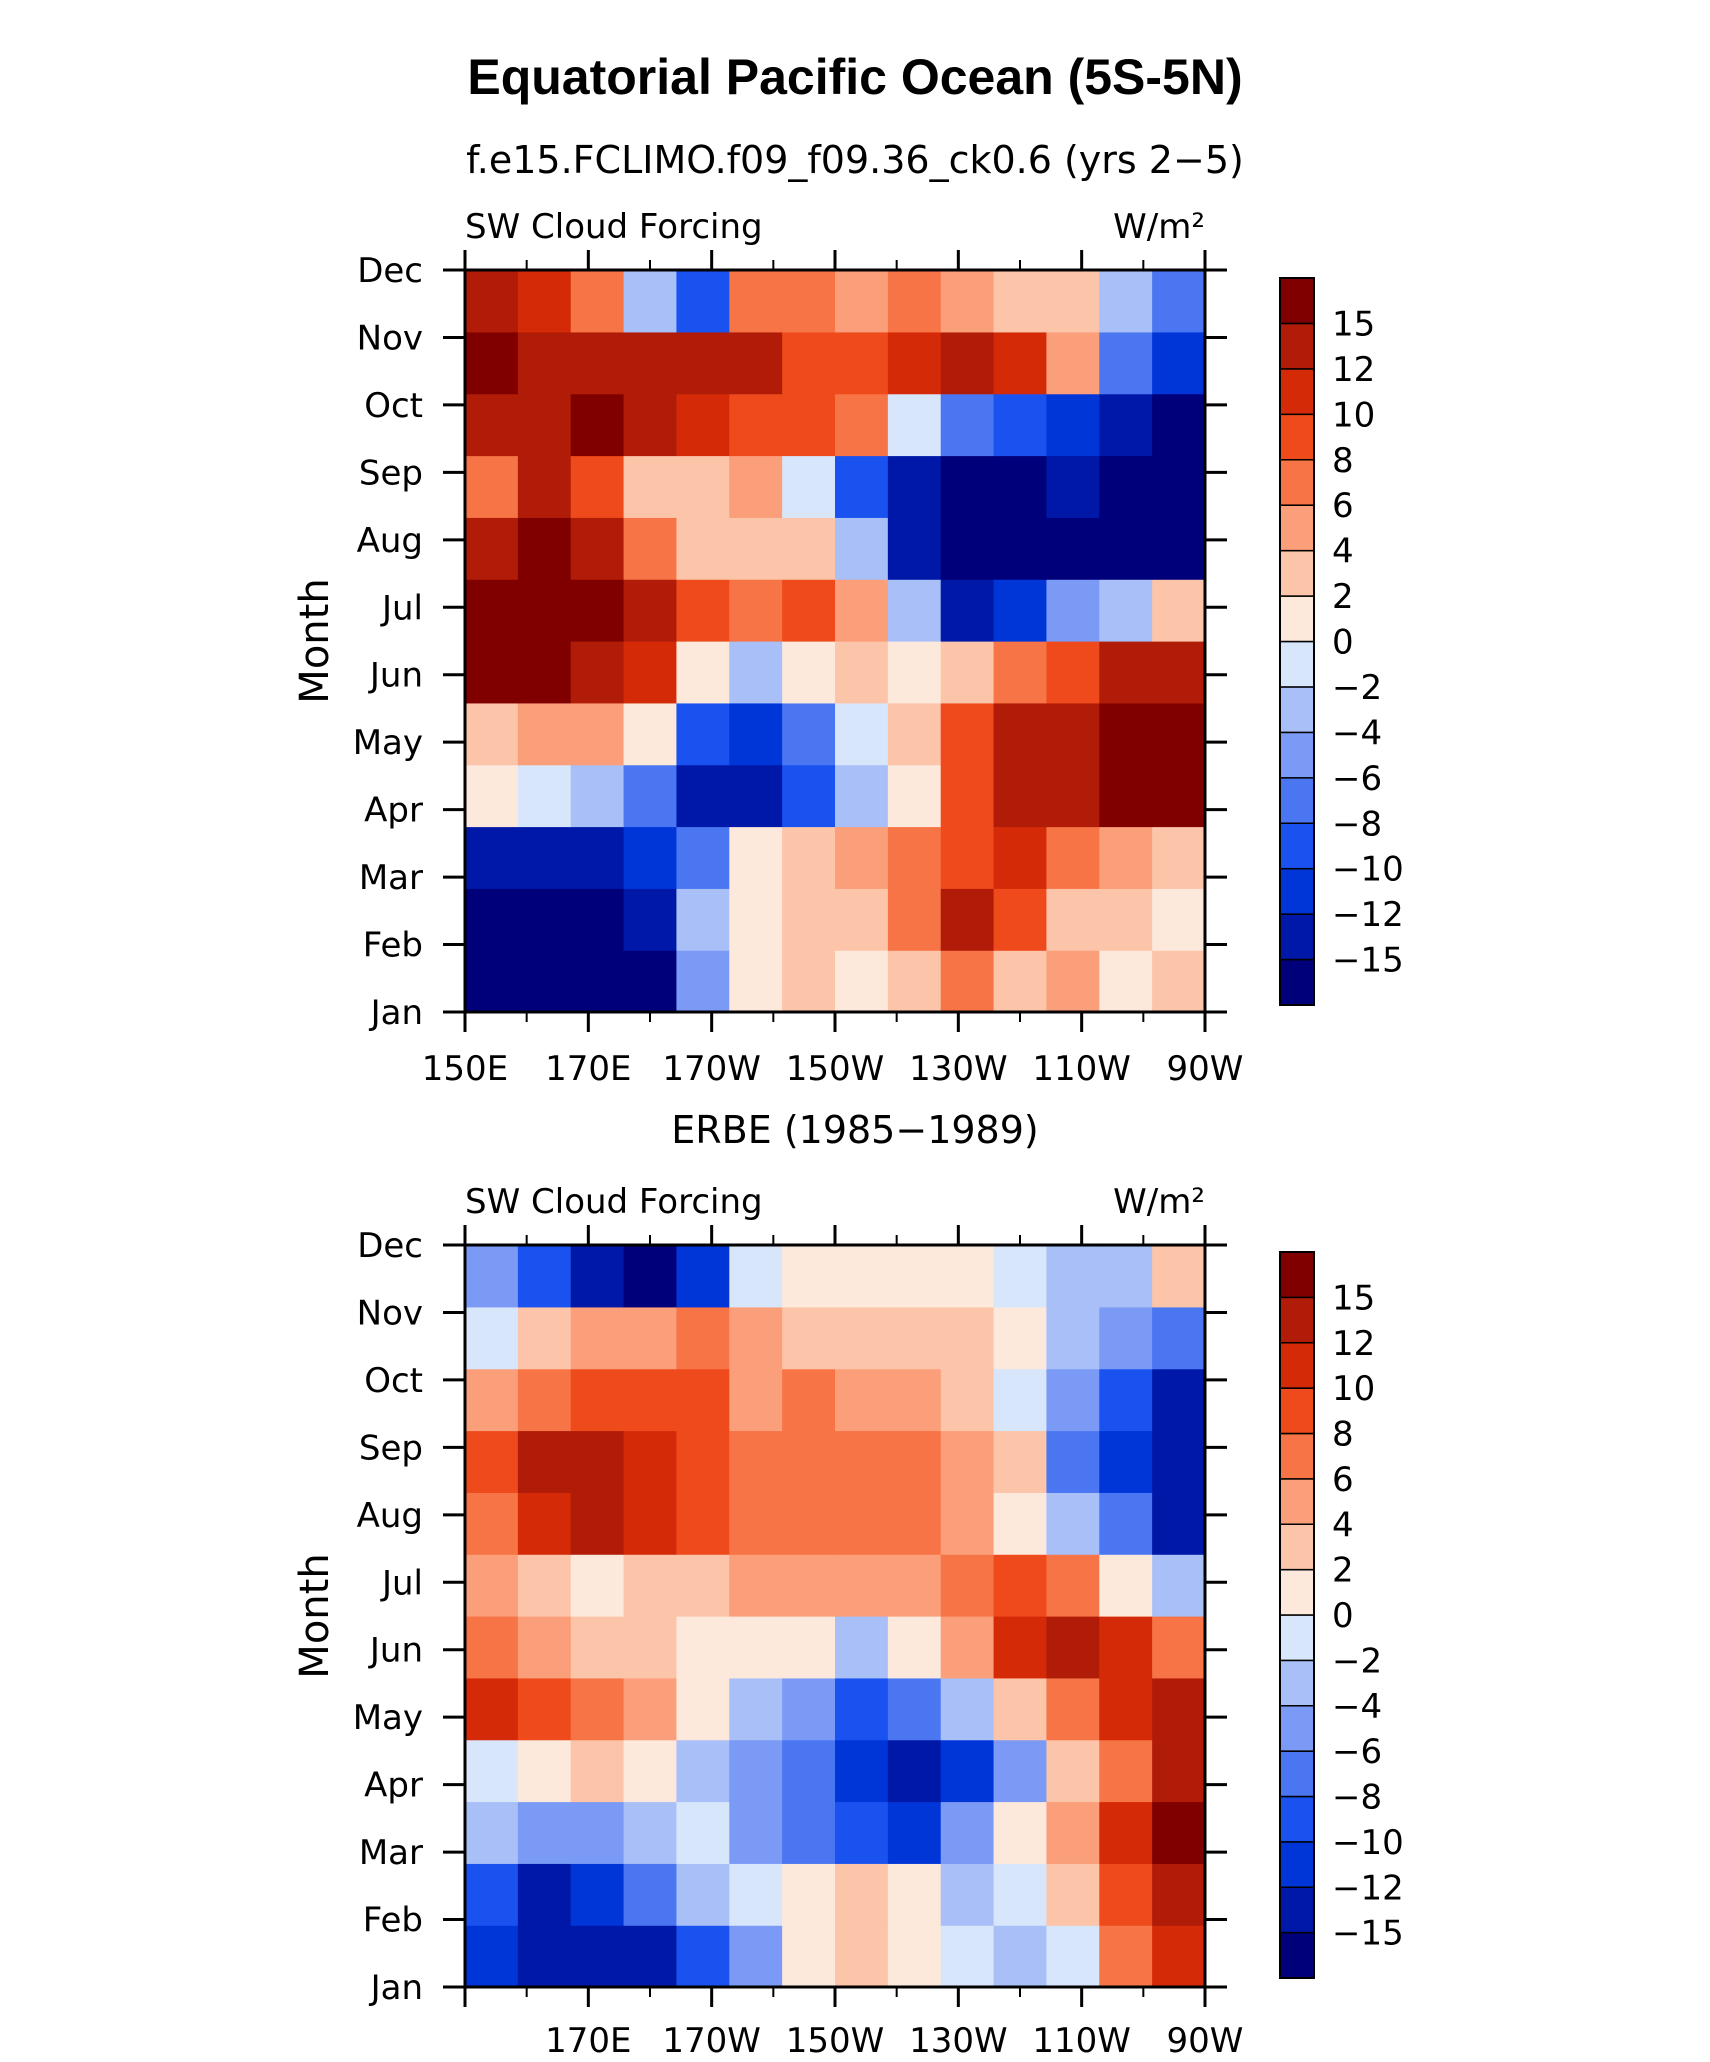 The height and width of the screenshot is (2062, 1710). I want to click on panel-title-top: f.e15.FCLIMO.f09_f09.36_ck0.6 (yrs 2−5), so click(855, 160).